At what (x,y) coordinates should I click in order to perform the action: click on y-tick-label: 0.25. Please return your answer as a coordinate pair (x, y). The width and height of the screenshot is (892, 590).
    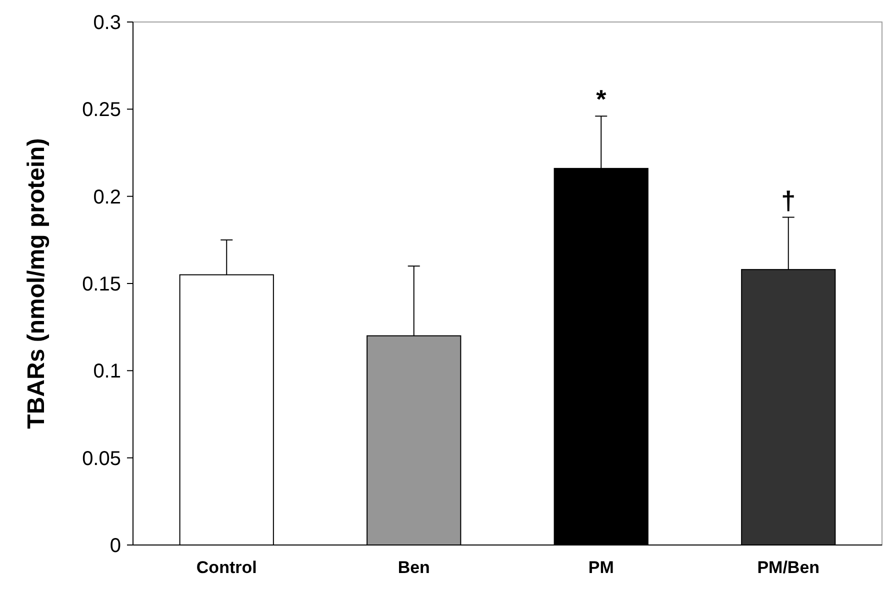
    Looking at the image, I should click on (101, 110).